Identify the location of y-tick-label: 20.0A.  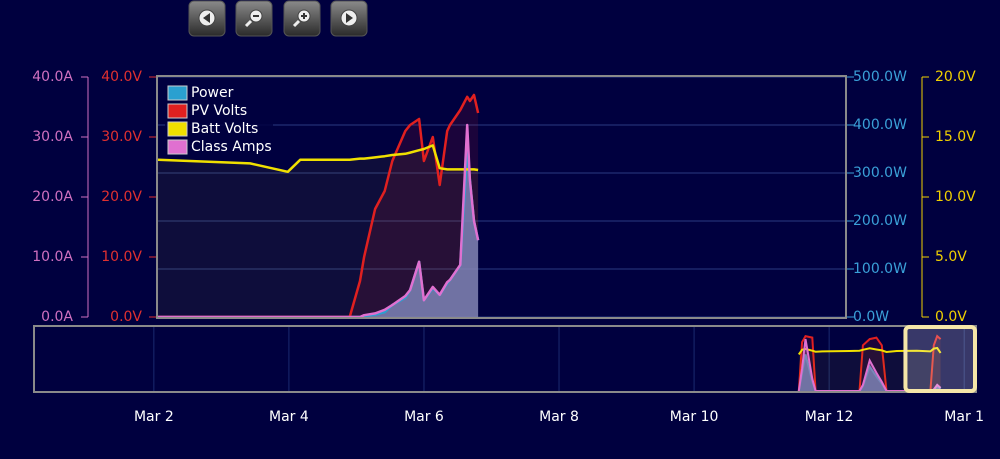
(52, 197).